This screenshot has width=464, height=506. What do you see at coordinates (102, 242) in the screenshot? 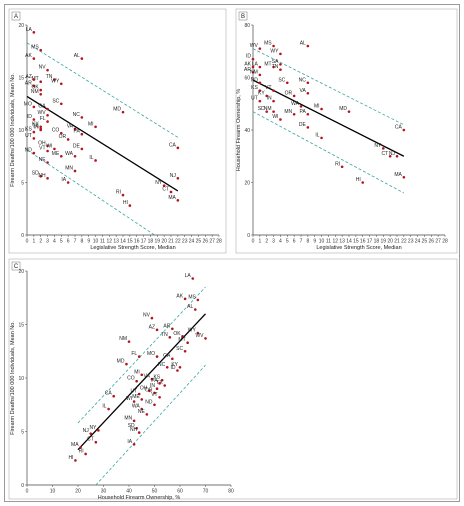
I see `x-tick-label: 11` at bounding box center [102, 242].